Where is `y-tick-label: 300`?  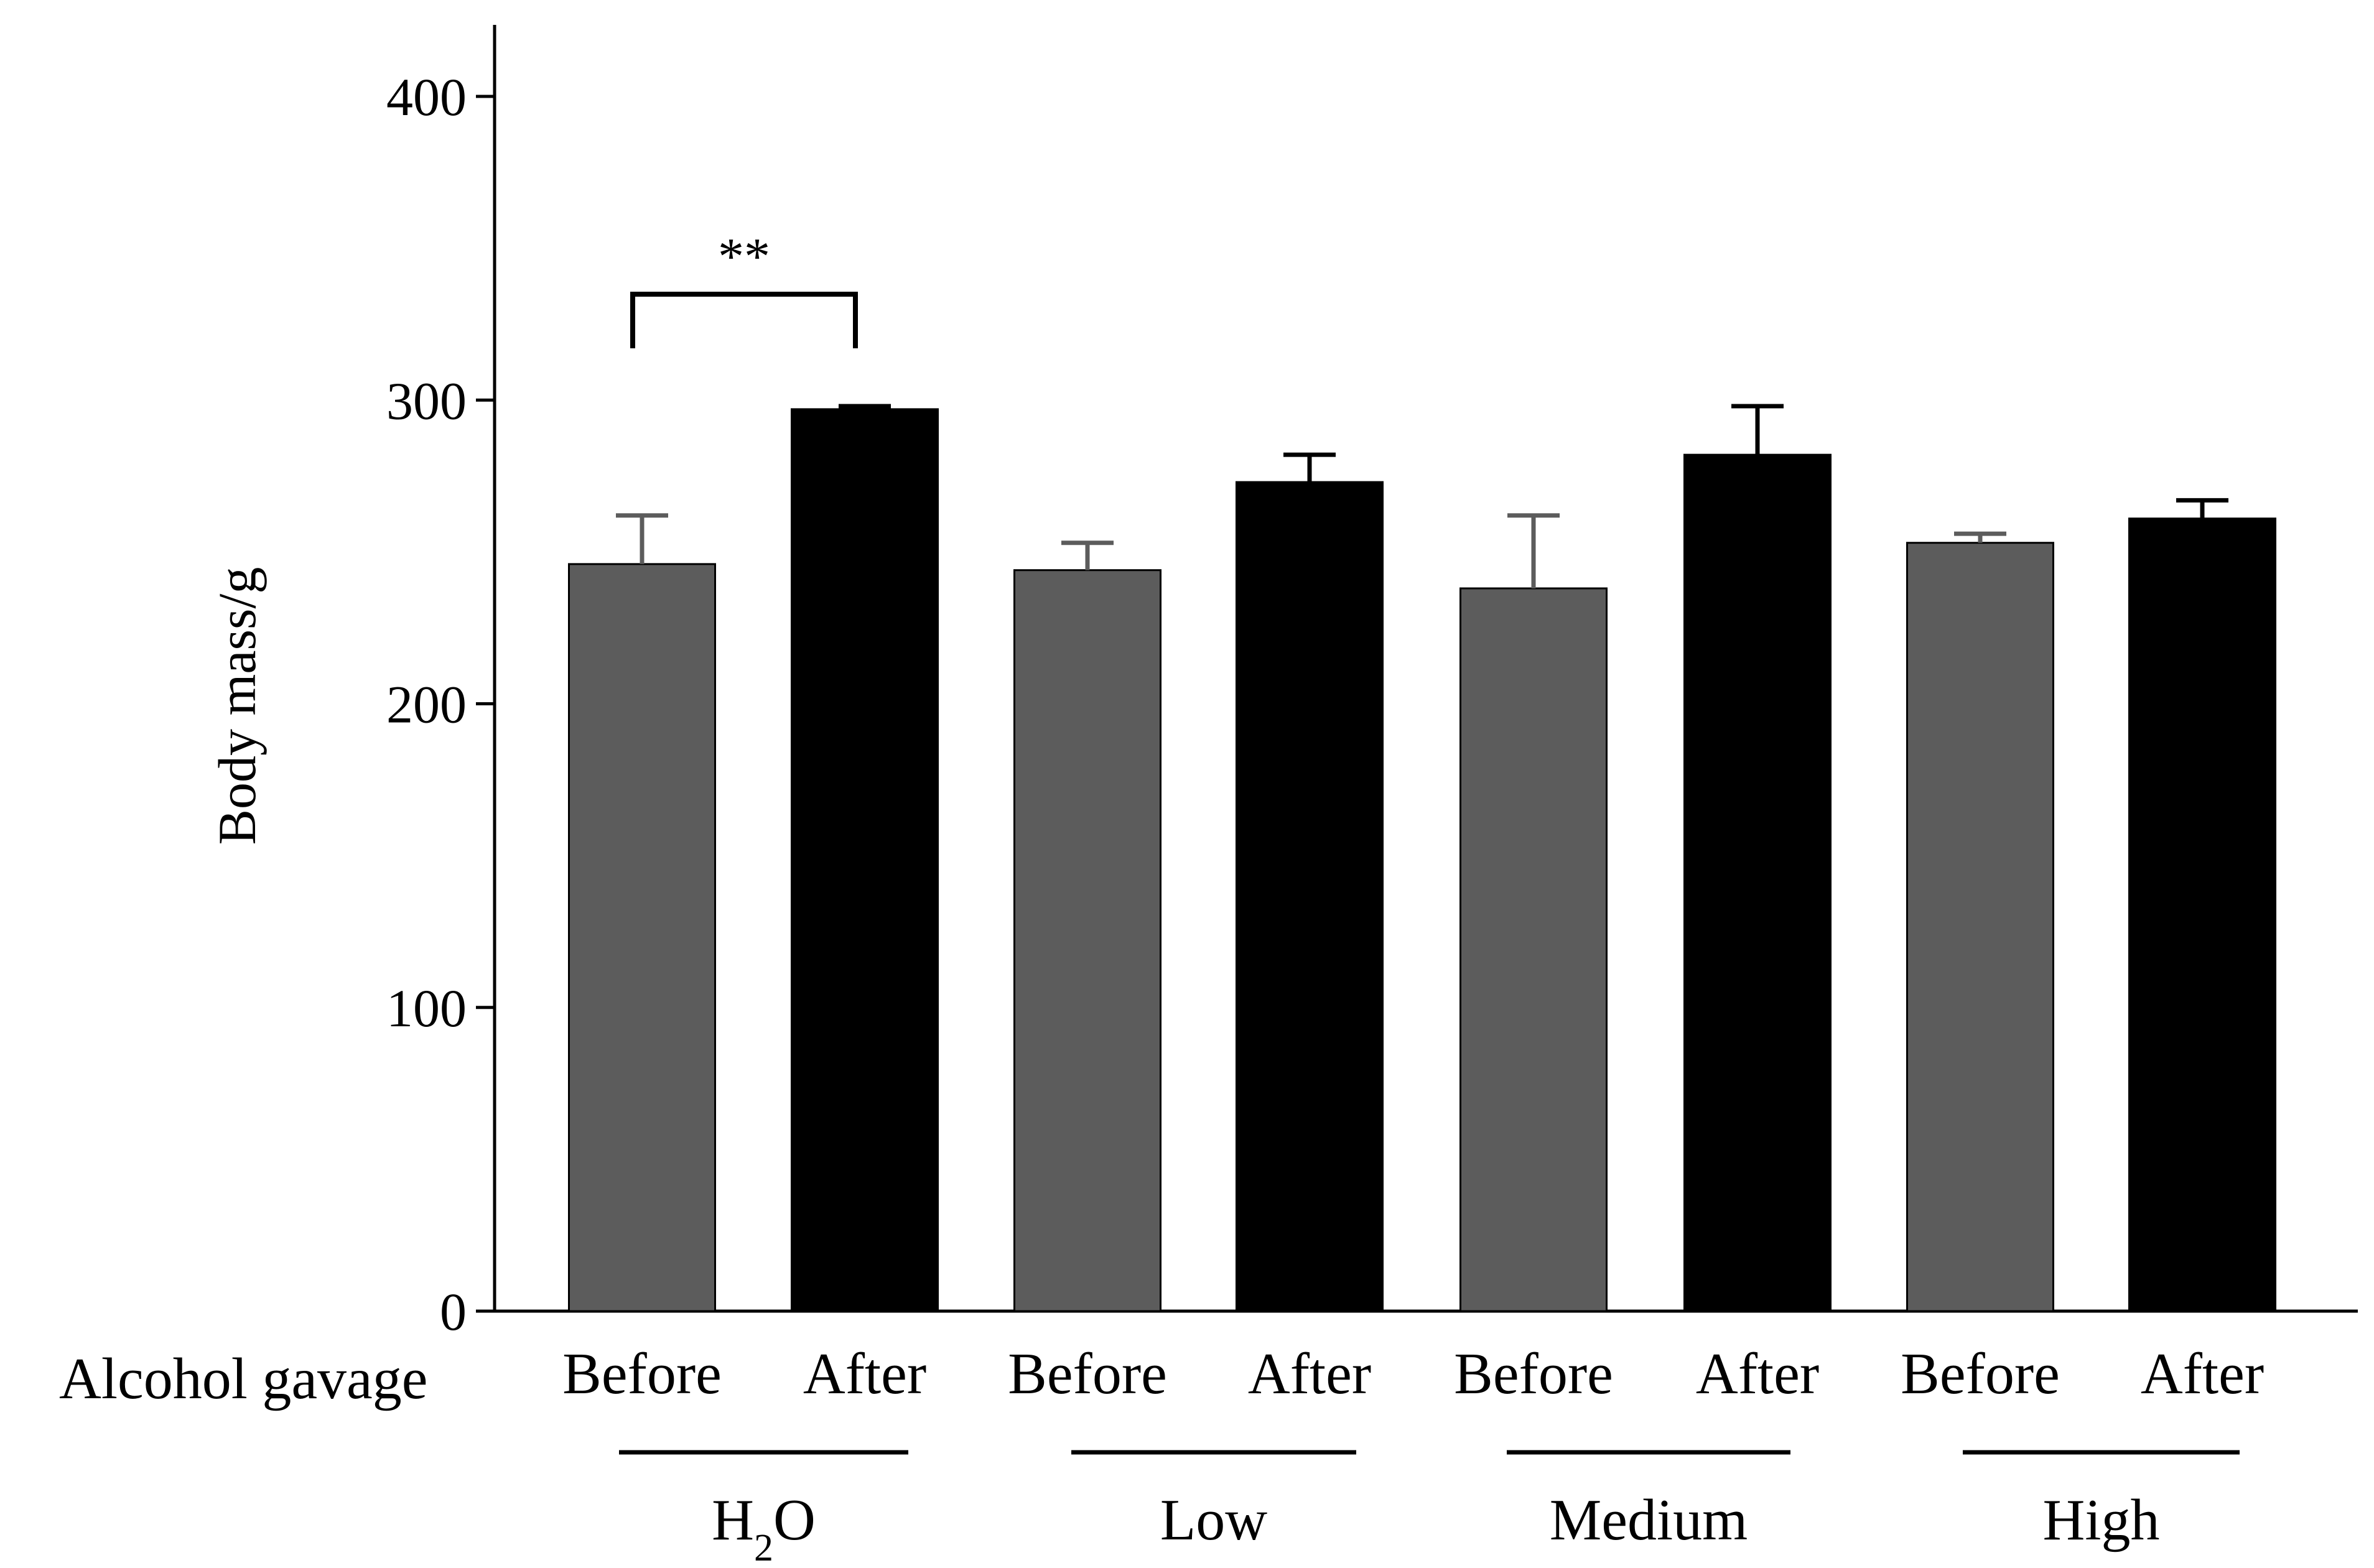
y-tick-label: 300 is located at coordinates (427, 400).